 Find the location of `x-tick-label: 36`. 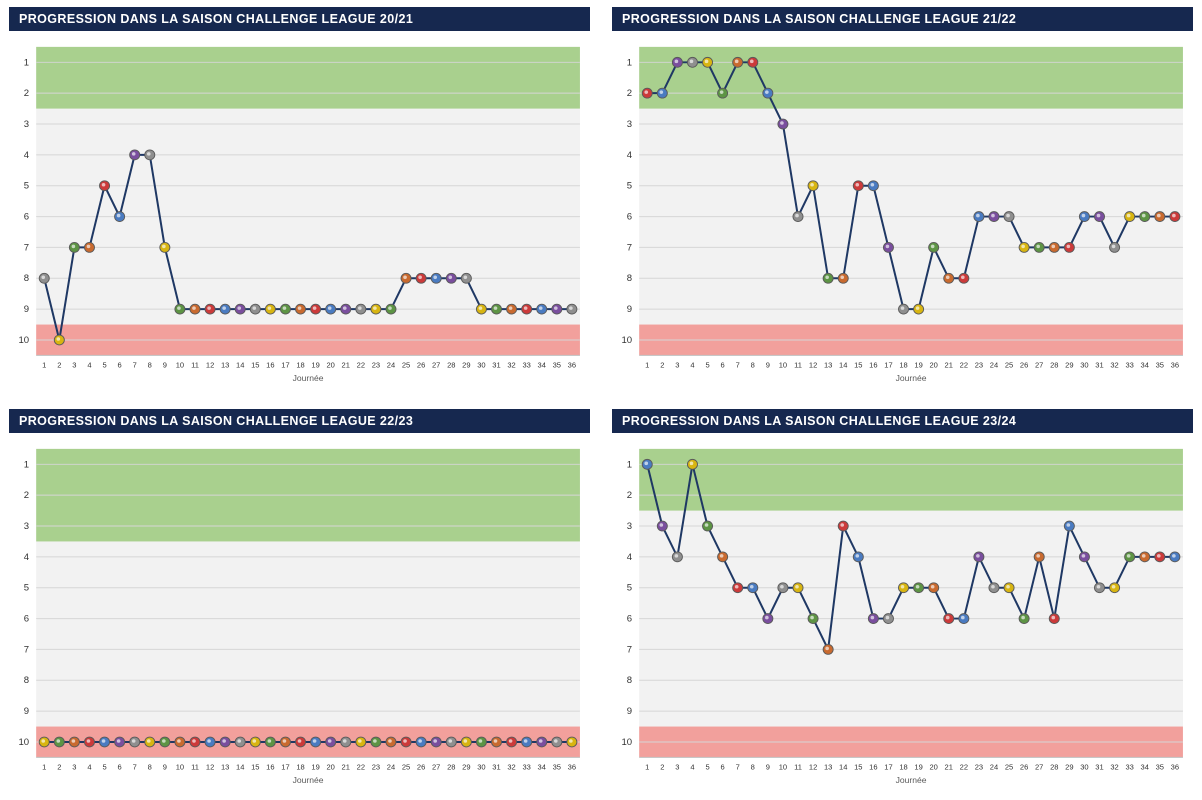

x-tick-label: 36 is located at coordinates (572, 364).